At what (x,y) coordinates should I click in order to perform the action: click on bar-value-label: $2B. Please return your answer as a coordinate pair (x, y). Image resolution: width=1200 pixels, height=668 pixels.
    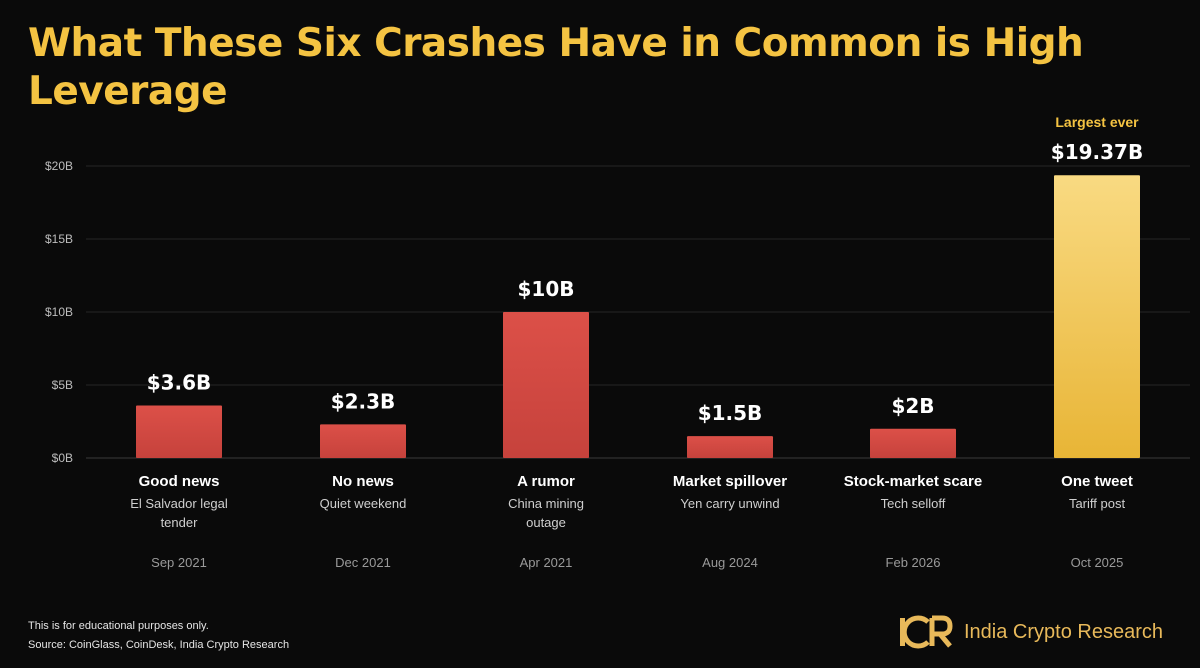
    Looking at the image, I should click on (912, 406).